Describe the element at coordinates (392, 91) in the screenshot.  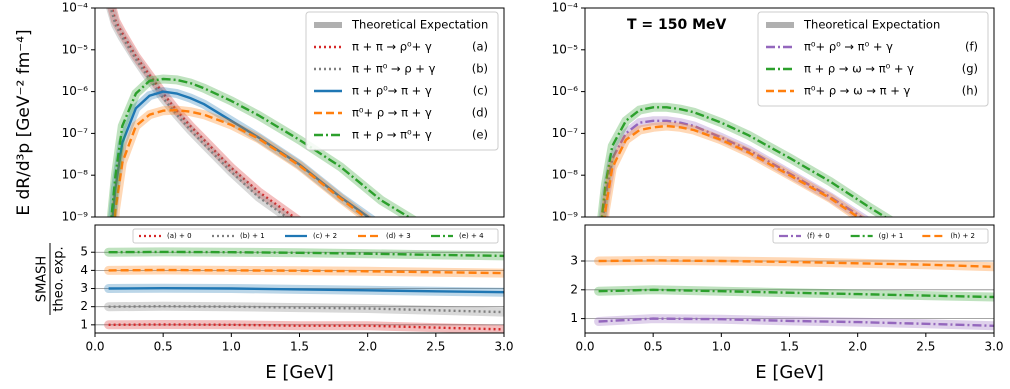
I see `legend-label: π + ρ⁰→ π + γ` at that location.